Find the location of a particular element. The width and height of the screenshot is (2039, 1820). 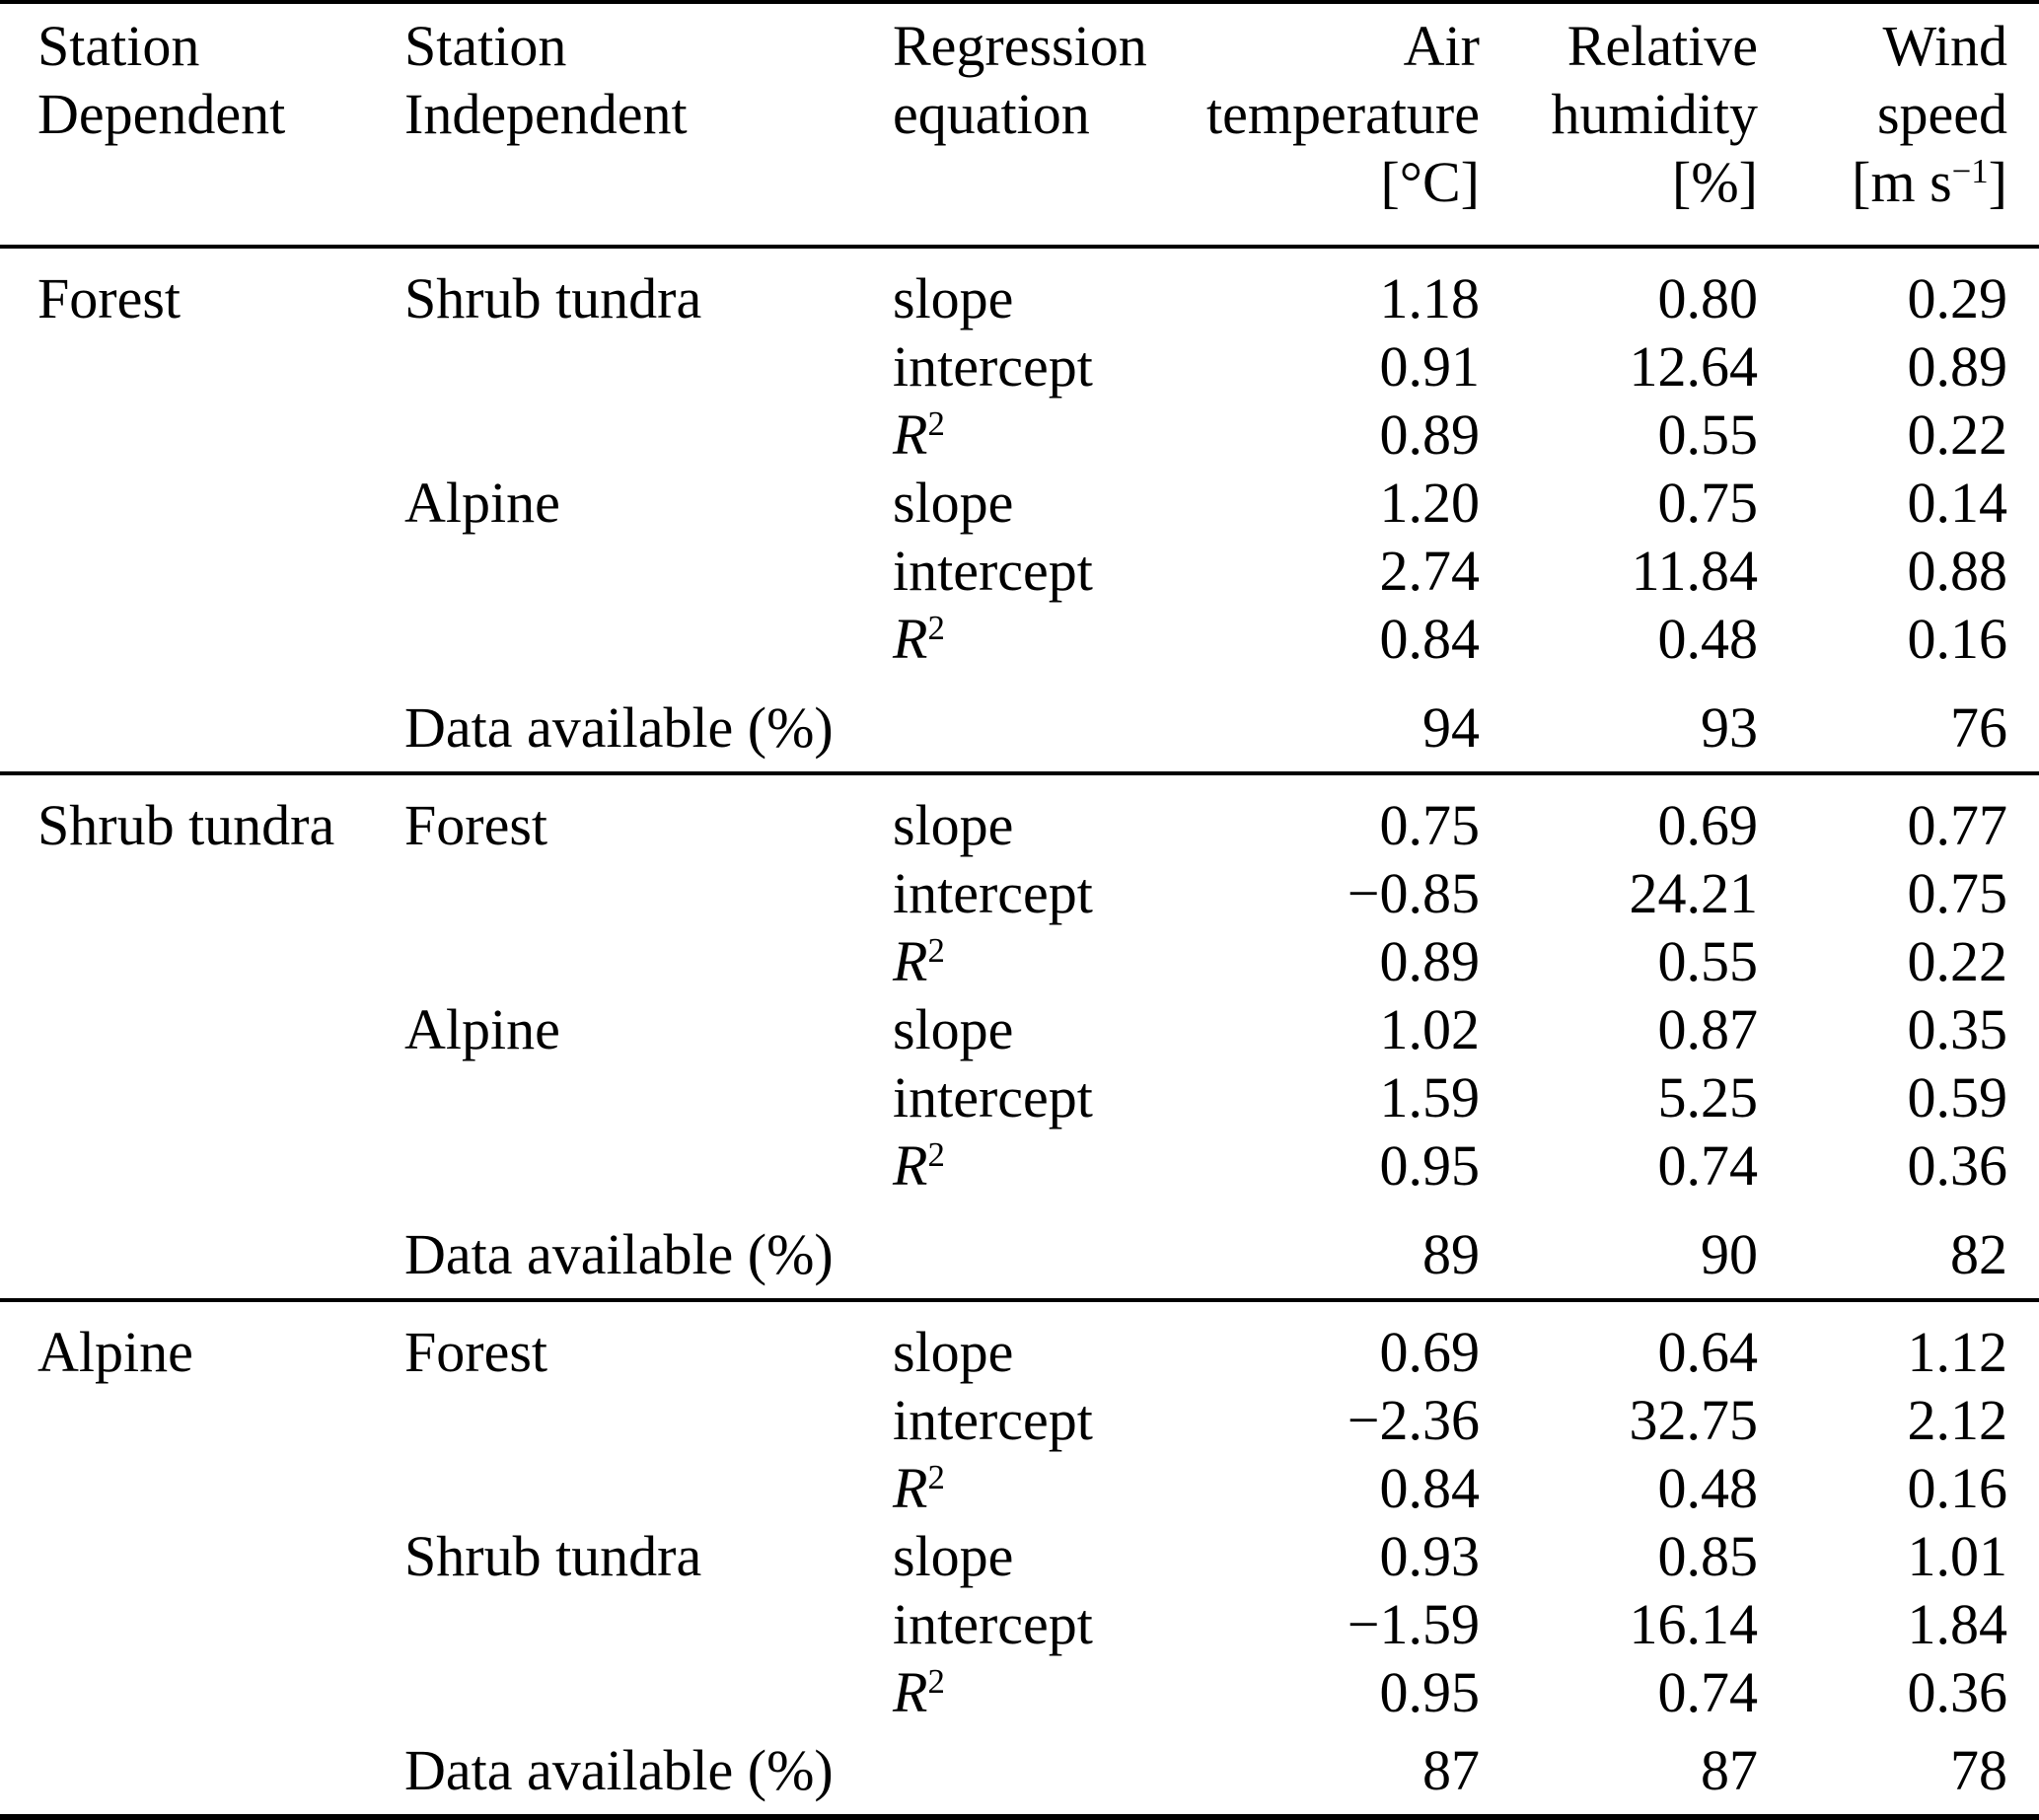

table-top-rule is located at coordinates (1019, 2).